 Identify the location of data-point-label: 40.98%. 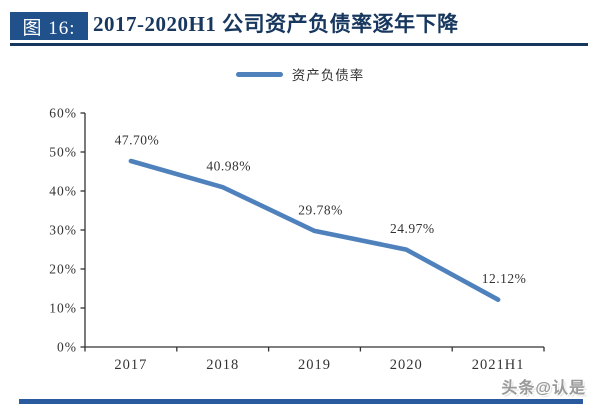
(228, 166).